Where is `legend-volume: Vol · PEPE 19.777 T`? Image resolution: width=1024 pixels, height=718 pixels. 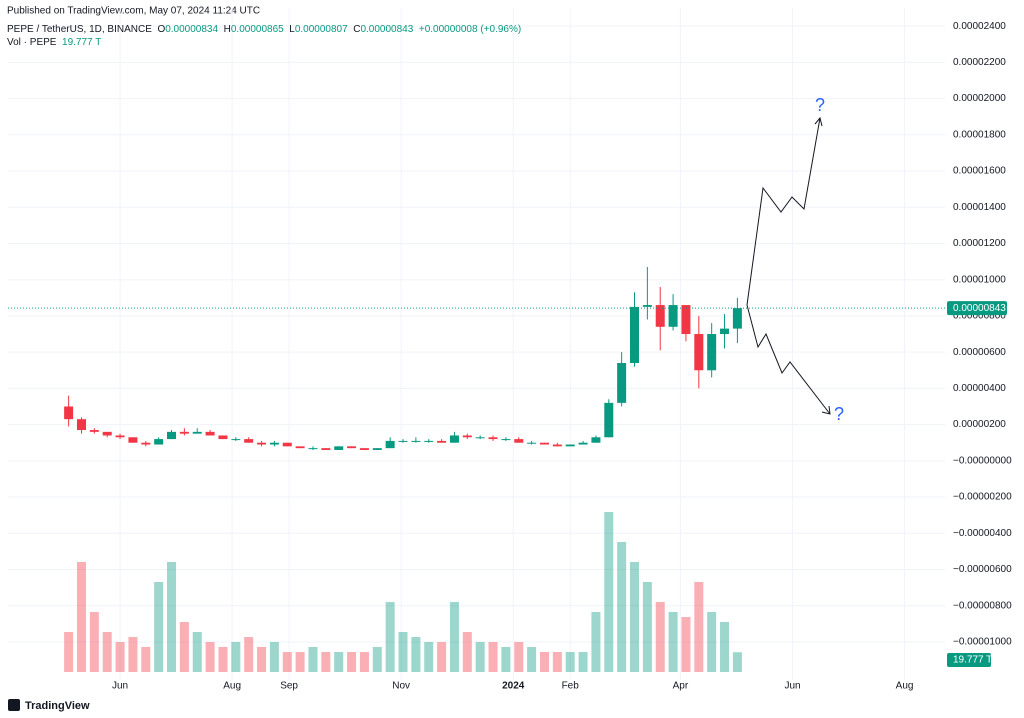
legend-volume: Vol · PEPE 19.777 T is located at coordinates (54, 42).